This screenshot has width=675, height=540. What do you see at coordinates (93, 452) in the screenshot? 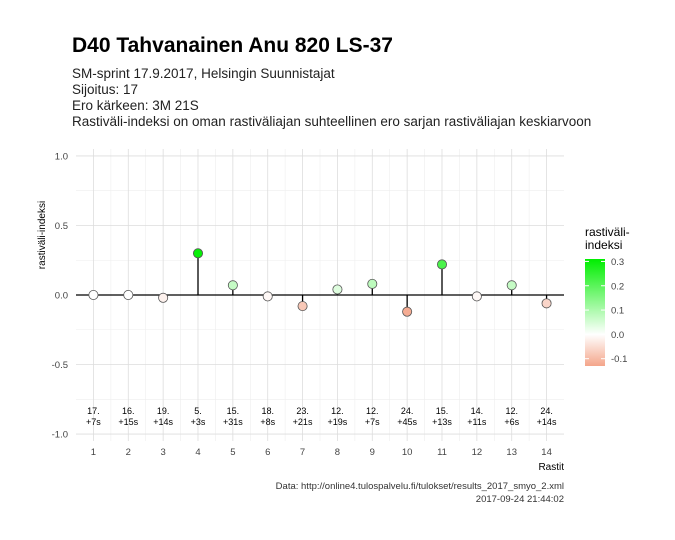
I see `x-tick-label: 1` at bounding box center [93, 452].